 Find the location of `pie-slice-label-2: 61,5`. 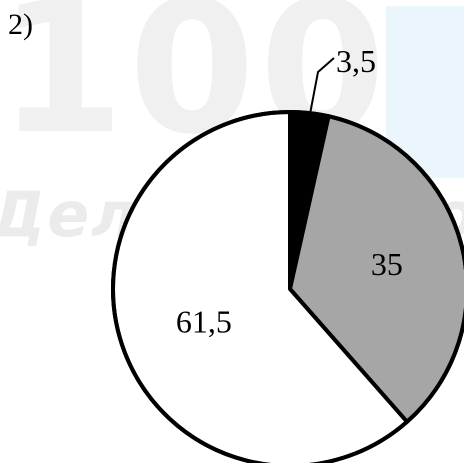

pie-slice-label-2: 61,5 is located at coordinates (204, 322).